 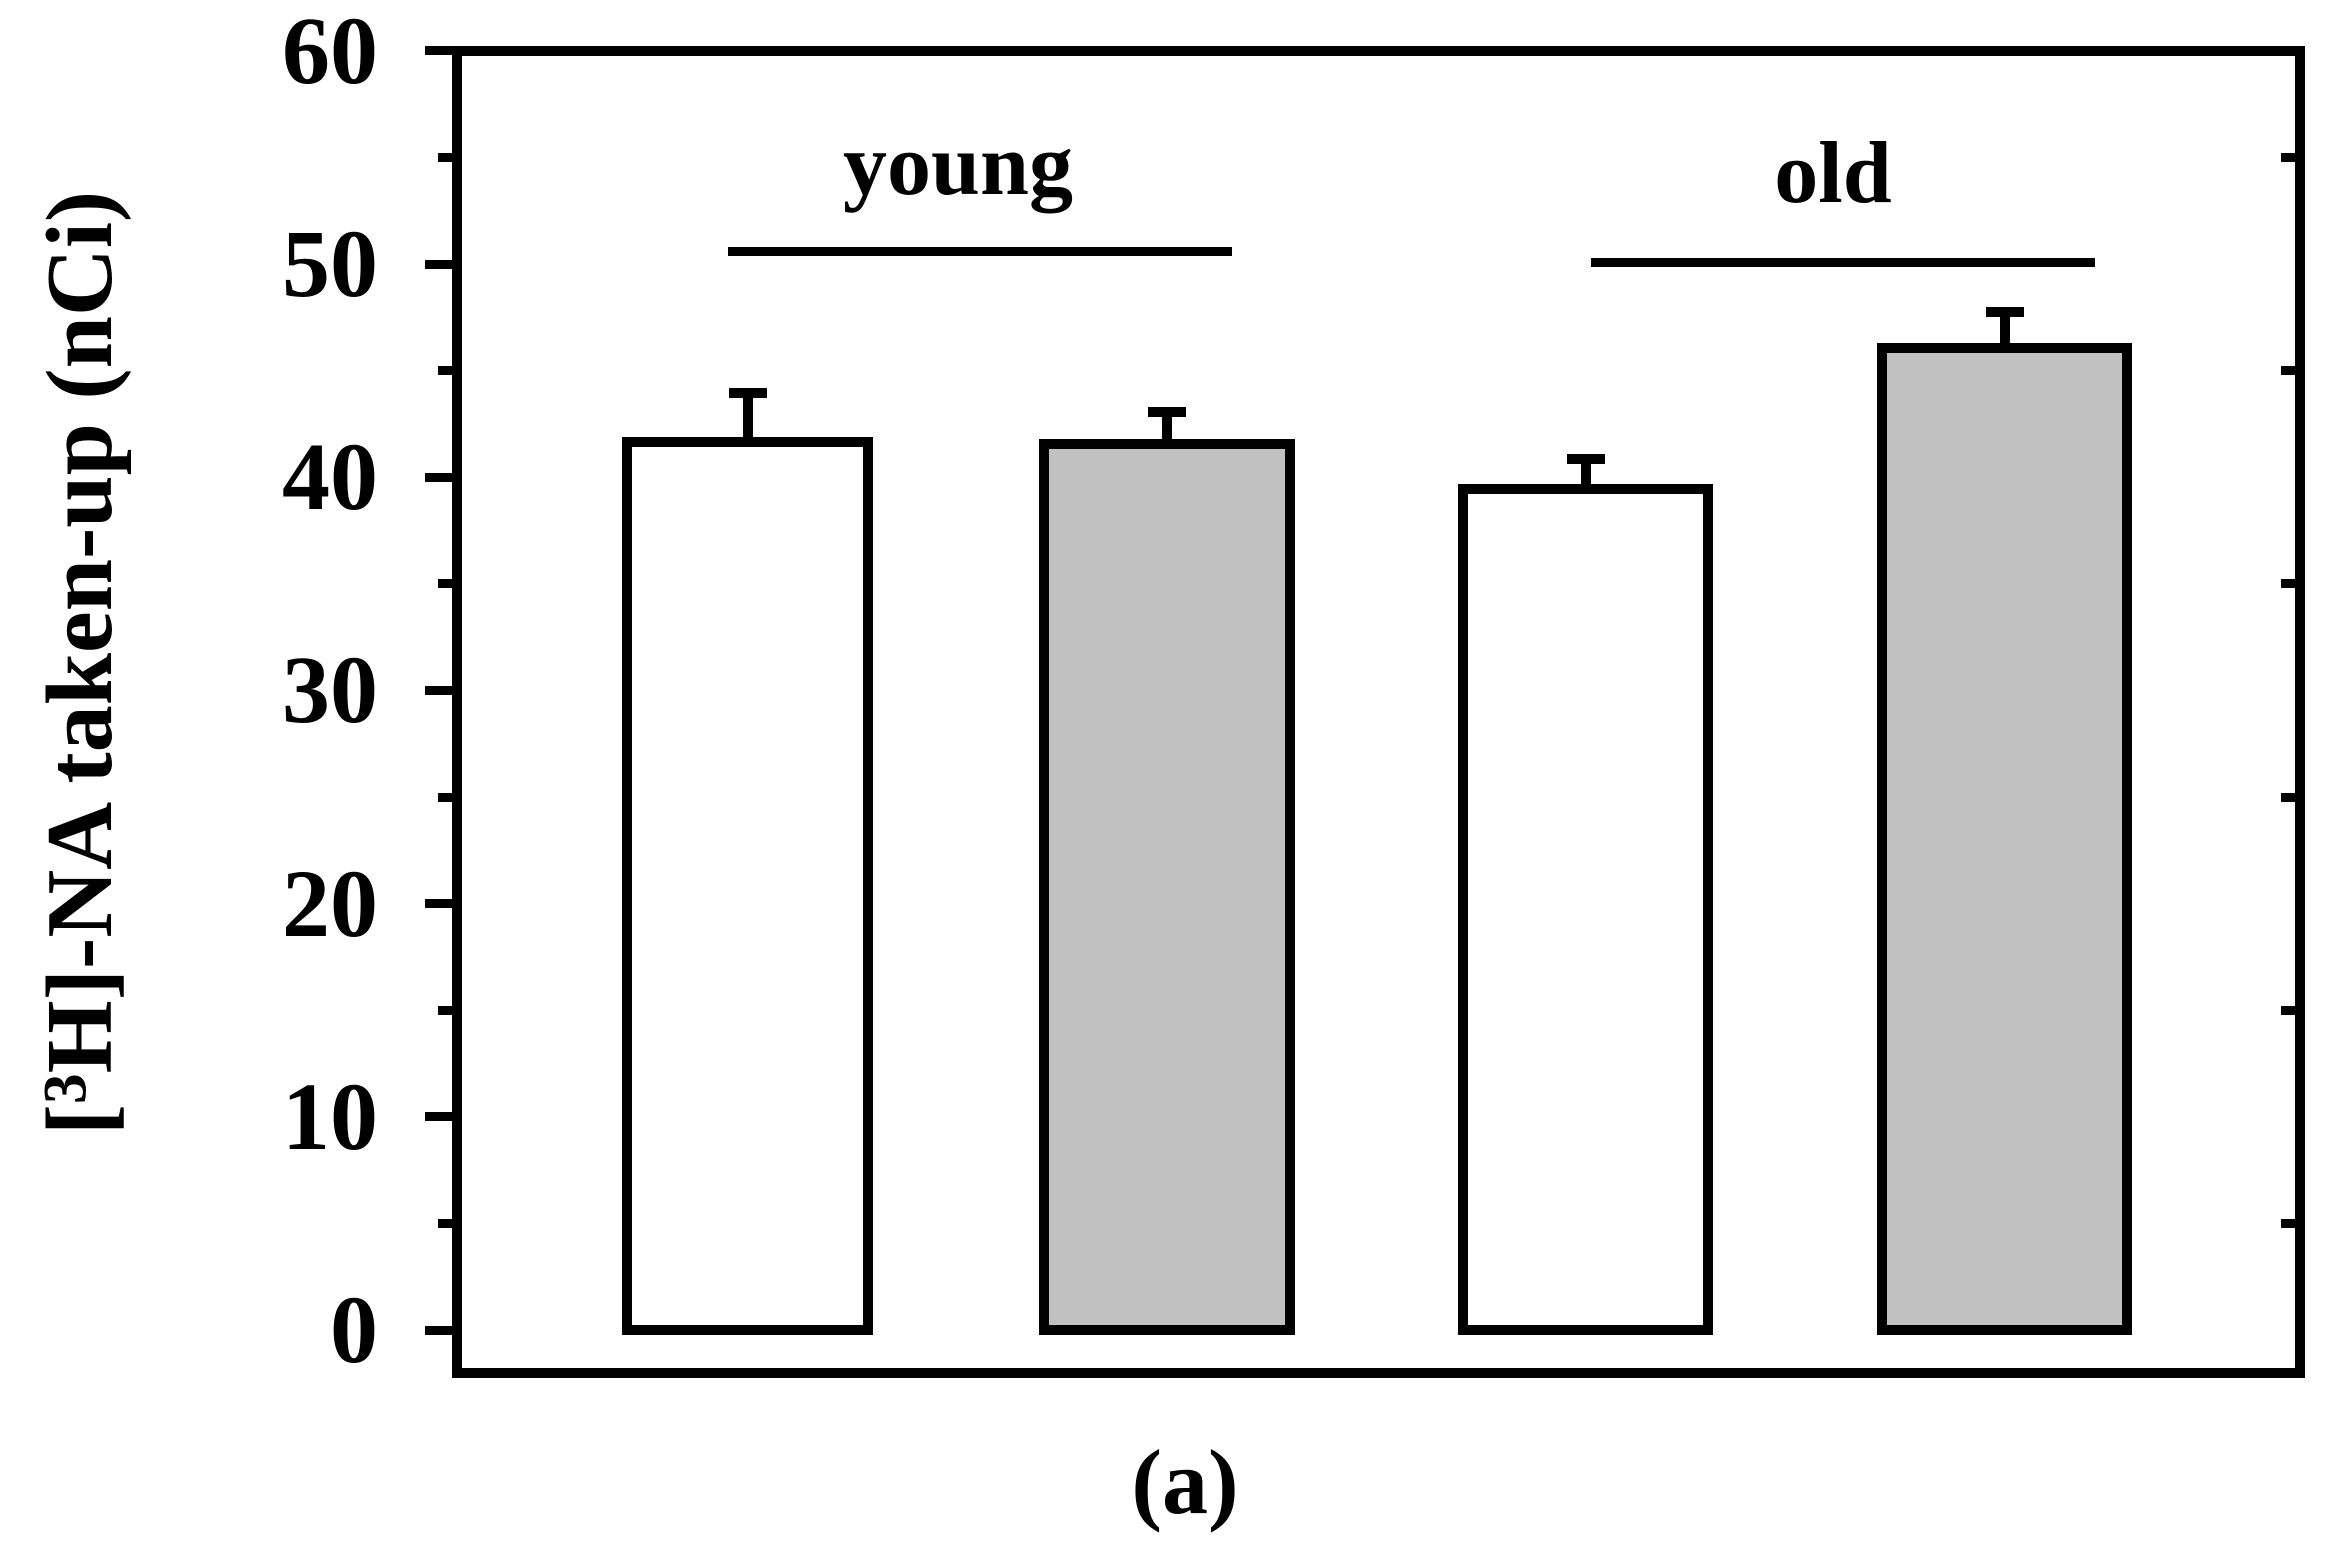 What do you see at coordinates (1585, 909) in the screenshot?
I see `bar-old-white` at bounding box center [1585, 909].